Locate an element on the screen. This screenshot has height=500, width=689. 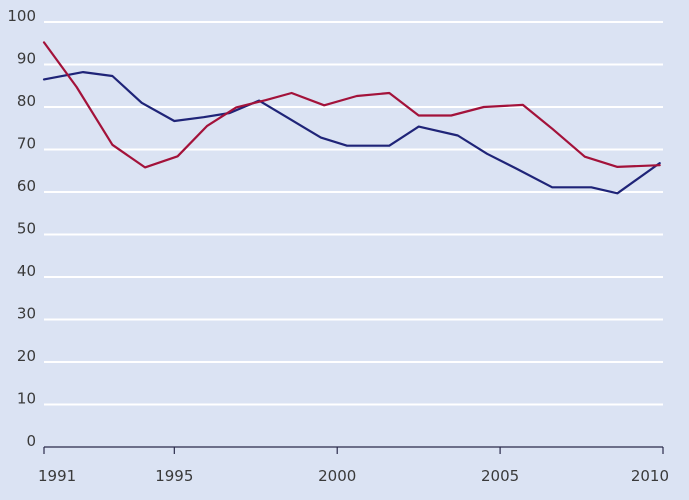
y-tick-label: 10 is located at coordinates (26, 399).